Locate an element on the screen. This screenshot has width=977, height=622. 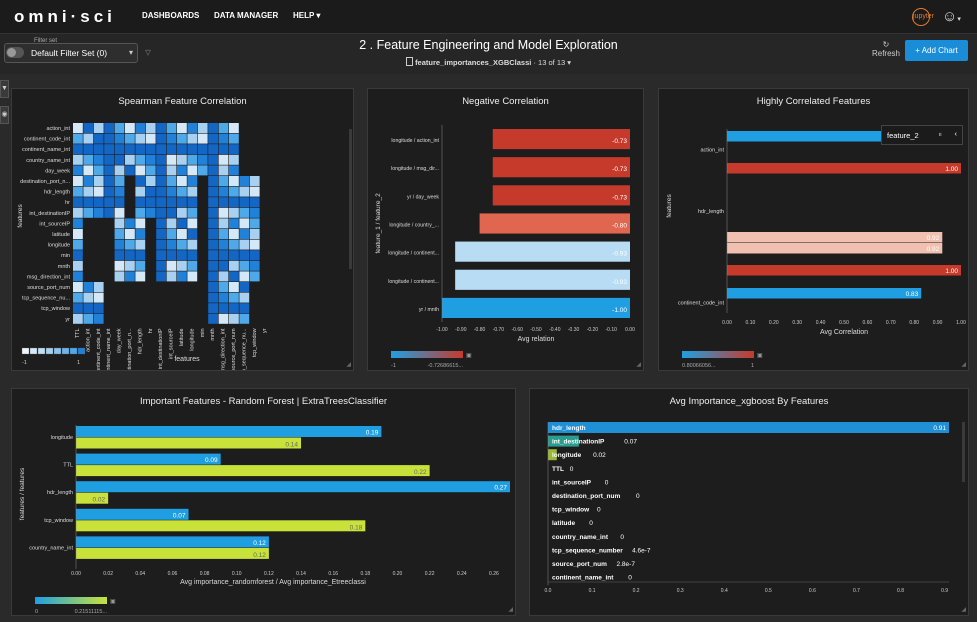
x-tick-label: 0.80 is located at coordinates (914, 323).